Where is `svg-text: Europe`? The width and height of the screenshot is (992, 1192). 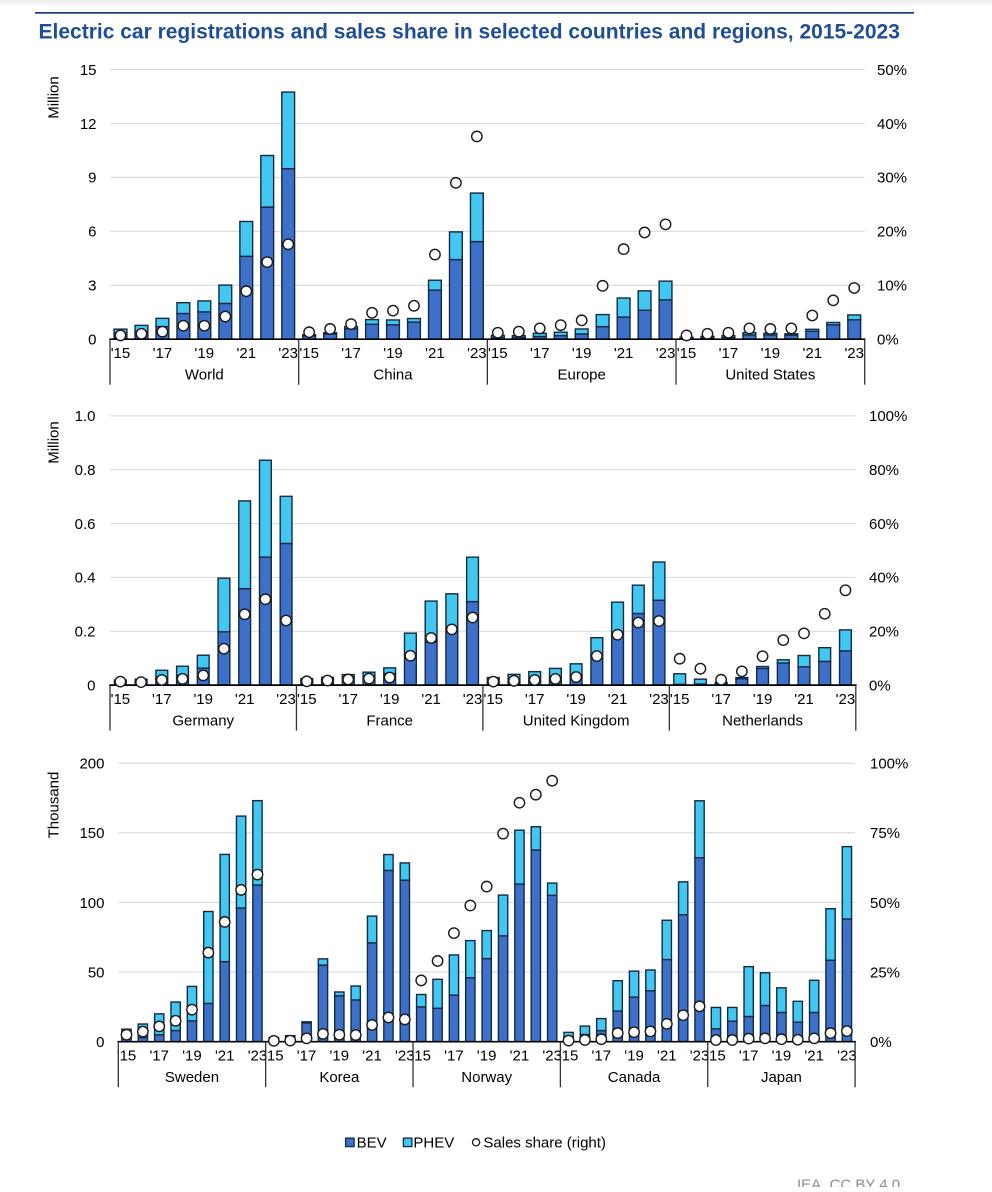 svg-text: Europe is located at coordinates (582, 375).